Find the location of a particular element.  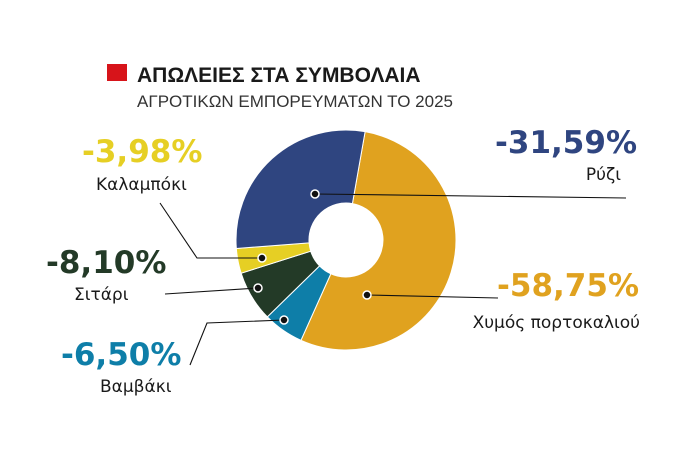

category-label-wheat: Σιτάρι is located at coordinates (101, 295).